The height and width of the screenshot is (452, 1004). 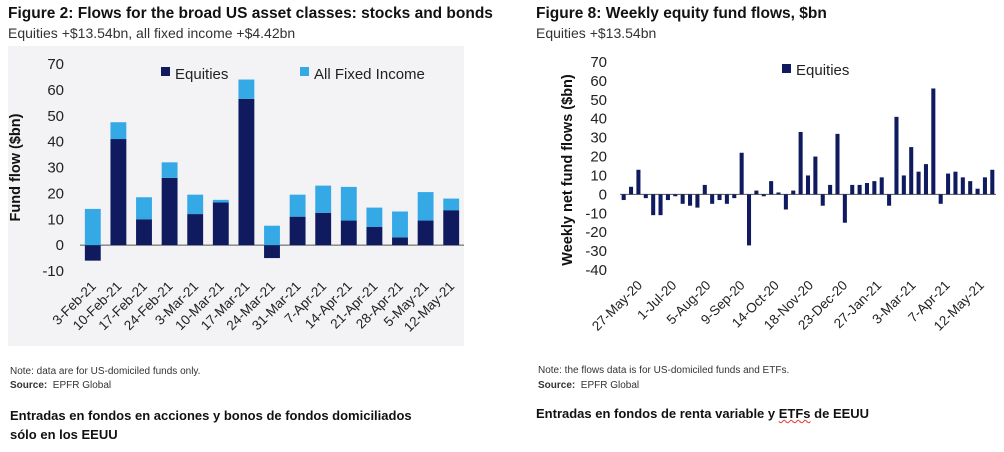 What do you see at coordinates (603, 194) in the screenshot?
I see `right-y-tick-label: 0` at bounding box center [603, 194].